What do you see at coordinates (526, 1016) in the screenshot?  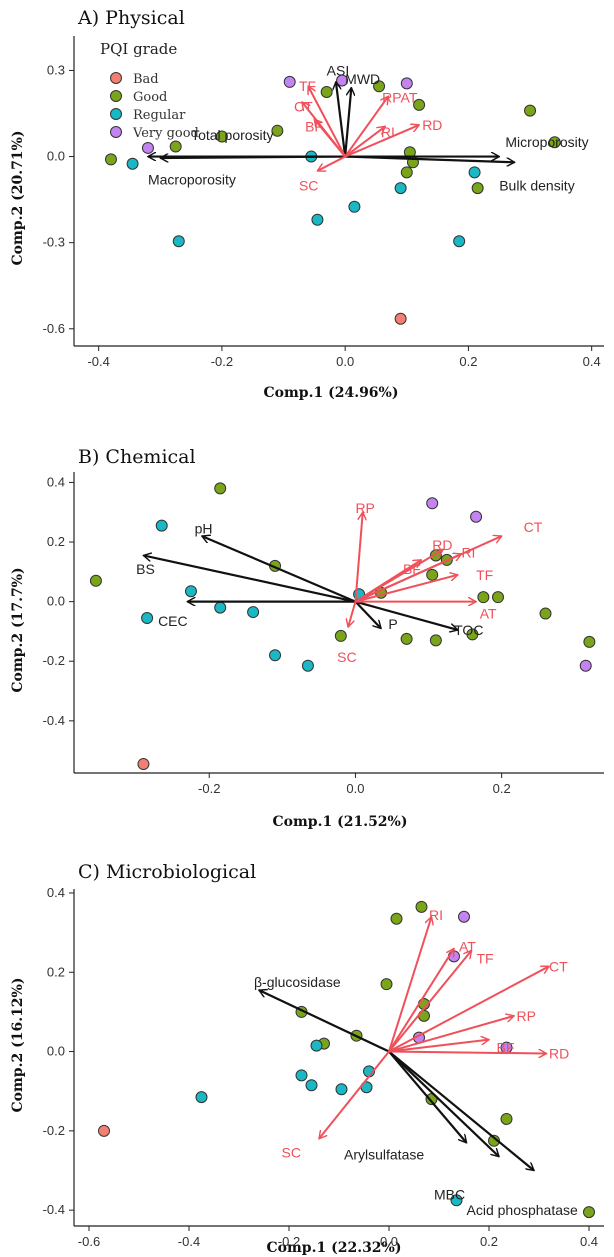 I see `vector-label-rp: RP` at bounding box center [526, 1016].